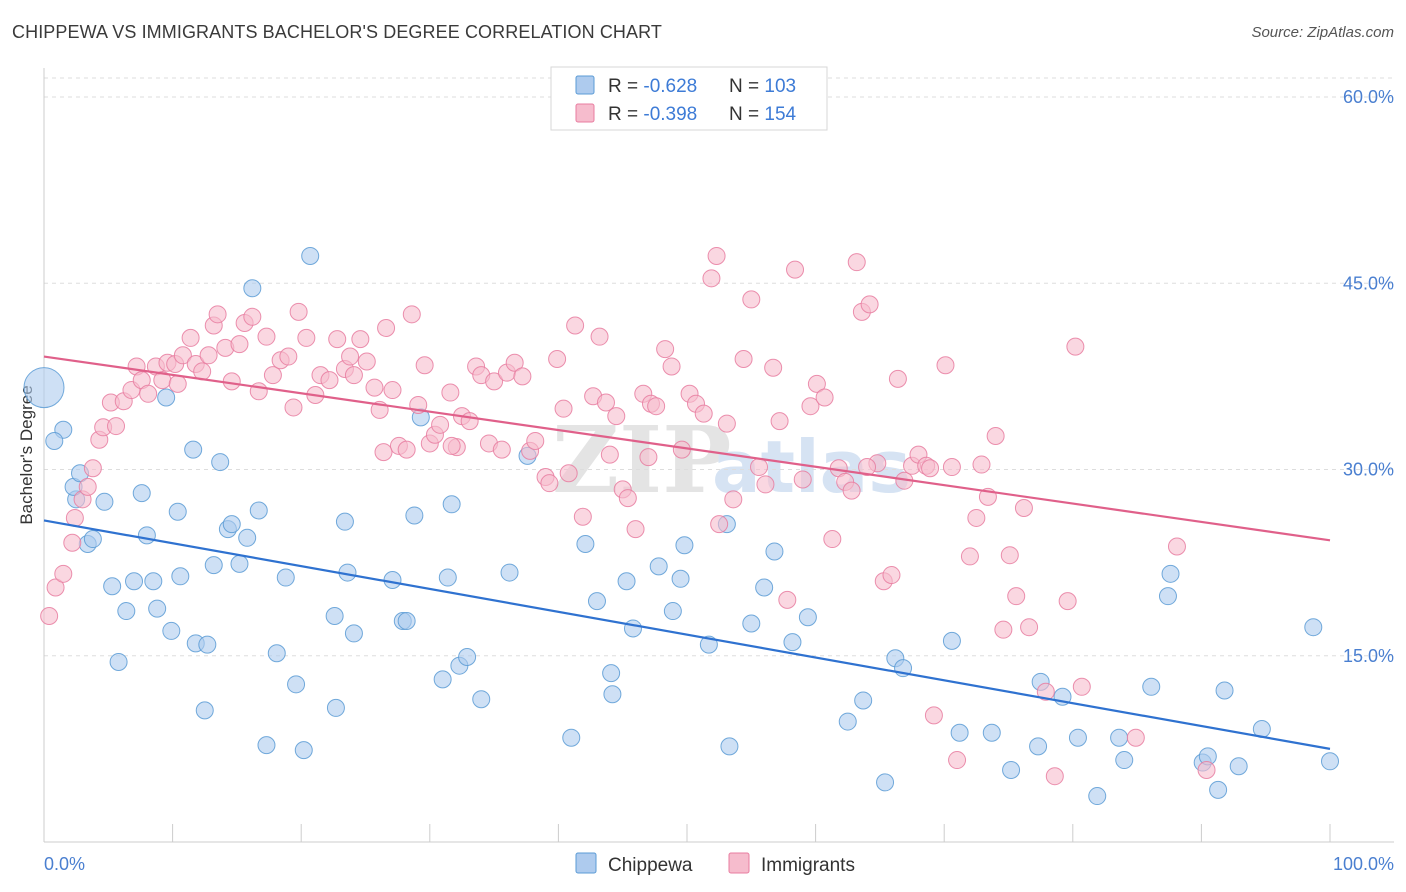 This screenshot has height=892, width=1406. What do you see at coordinates (652, 86) in the screenshot?
I see `svg-text: R = -0.628` at bounding box center [652, 86].